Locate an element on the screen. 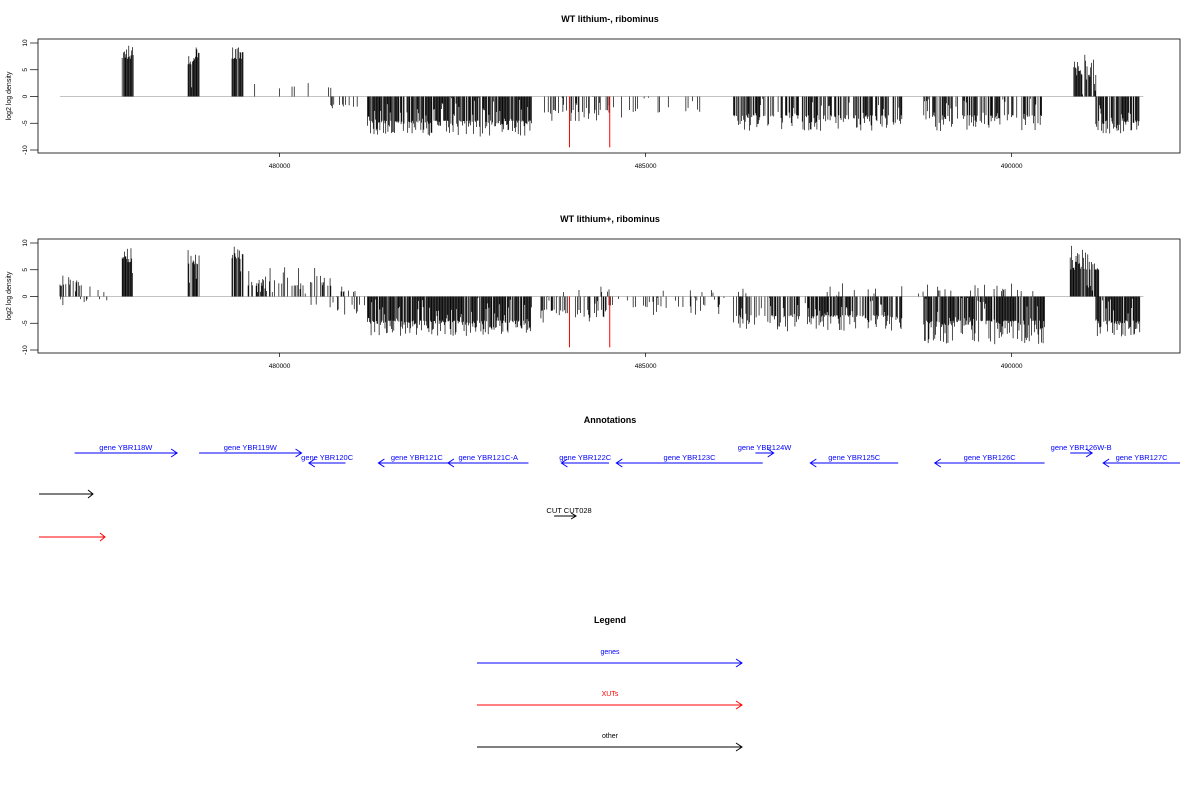  gene-label: gene YBR126W-B is located at coordinates (1081, 447).